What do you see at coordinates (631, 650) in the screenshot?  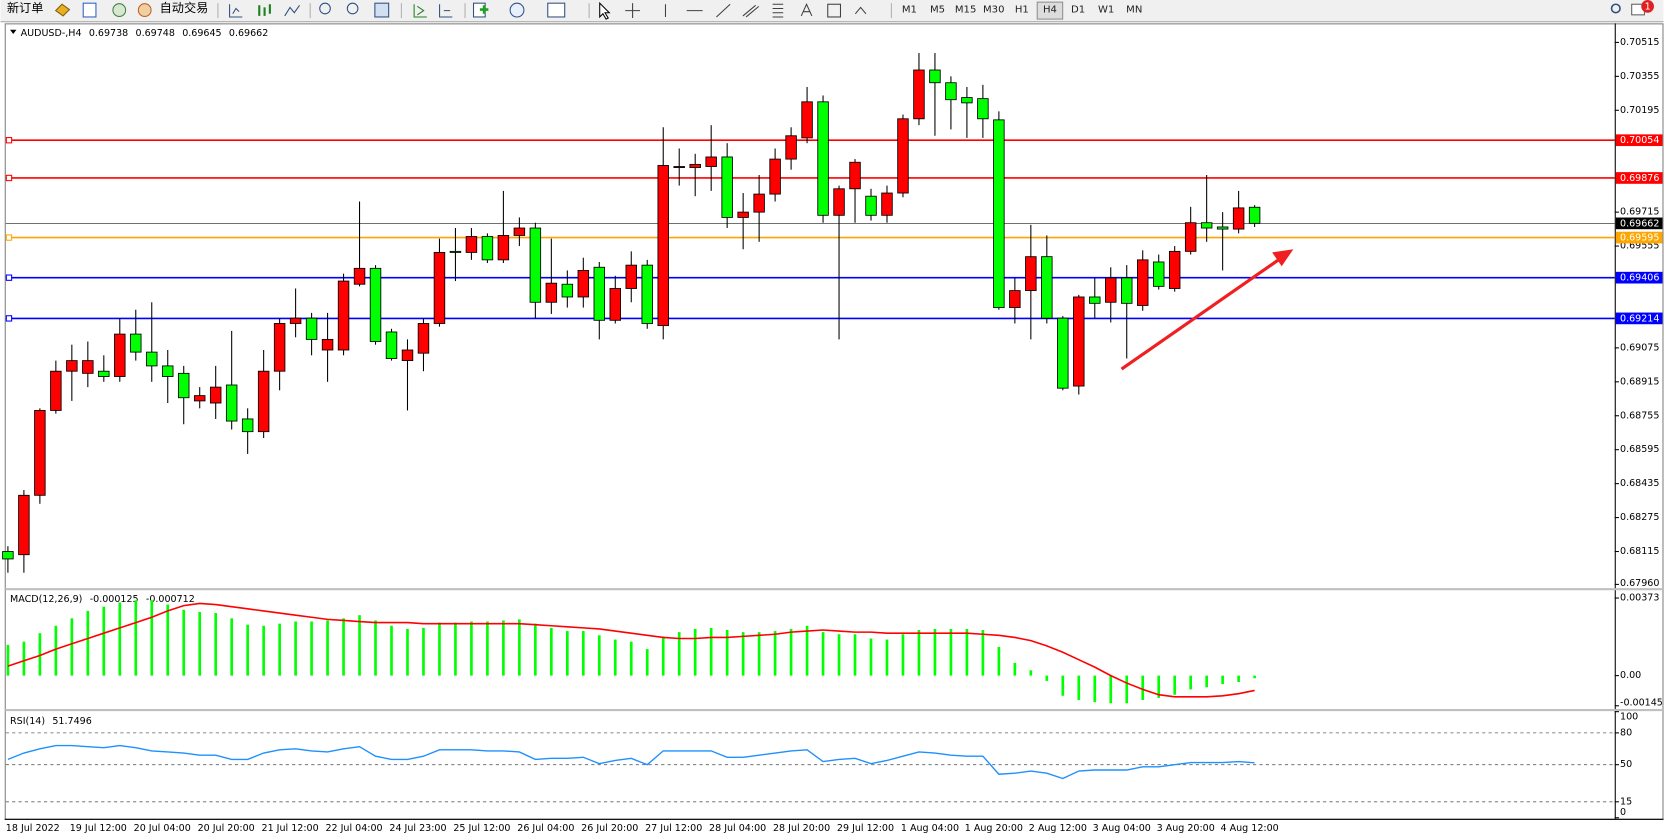 I see `macd-signal-line` at bounding box center [631, 650].